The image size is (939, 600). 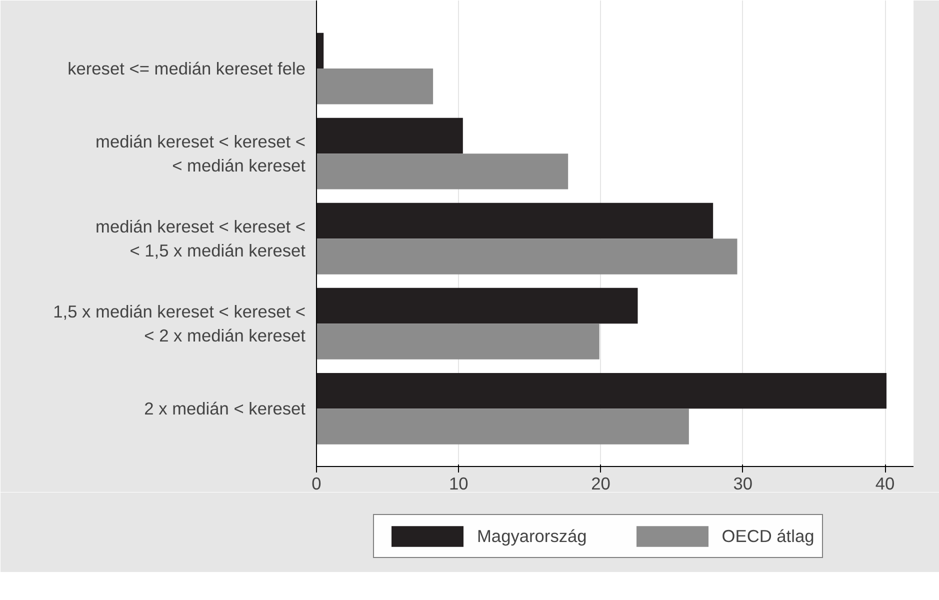 I want to click on x-tick-label: 20, so click(x=600, y=484).